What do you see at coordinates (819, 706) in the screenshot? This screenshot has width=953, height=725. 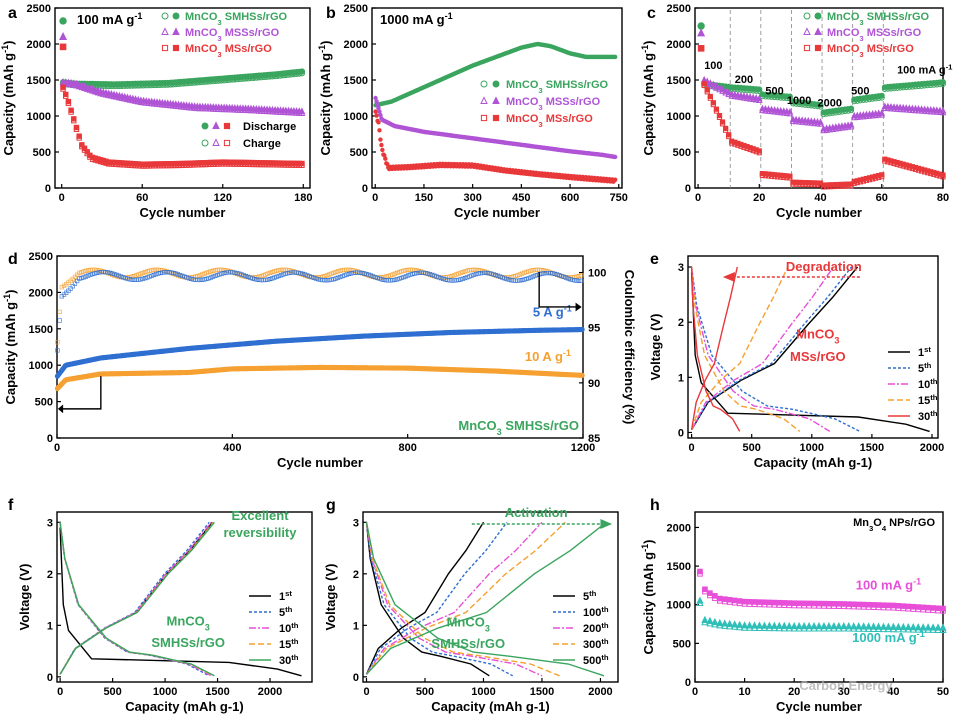 I see `x-axis-label: Cycle number` at bounding box center [819, 706].